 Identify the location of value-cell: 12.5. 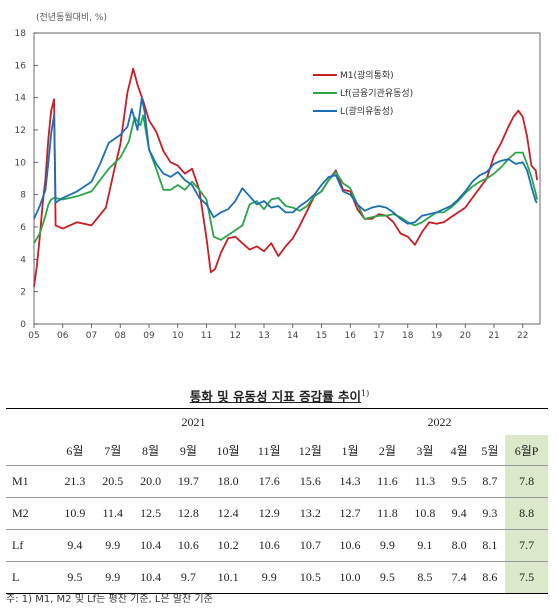
(150, 513).